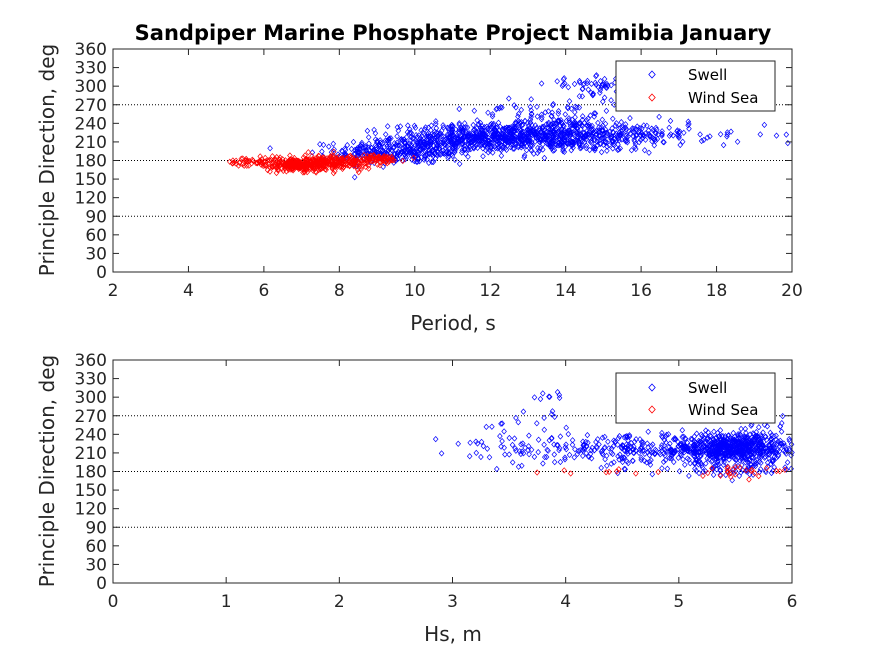  Describe the element at coordinates (91, 380) in the screenshot. I see `y-tick-label: 330` at that location.